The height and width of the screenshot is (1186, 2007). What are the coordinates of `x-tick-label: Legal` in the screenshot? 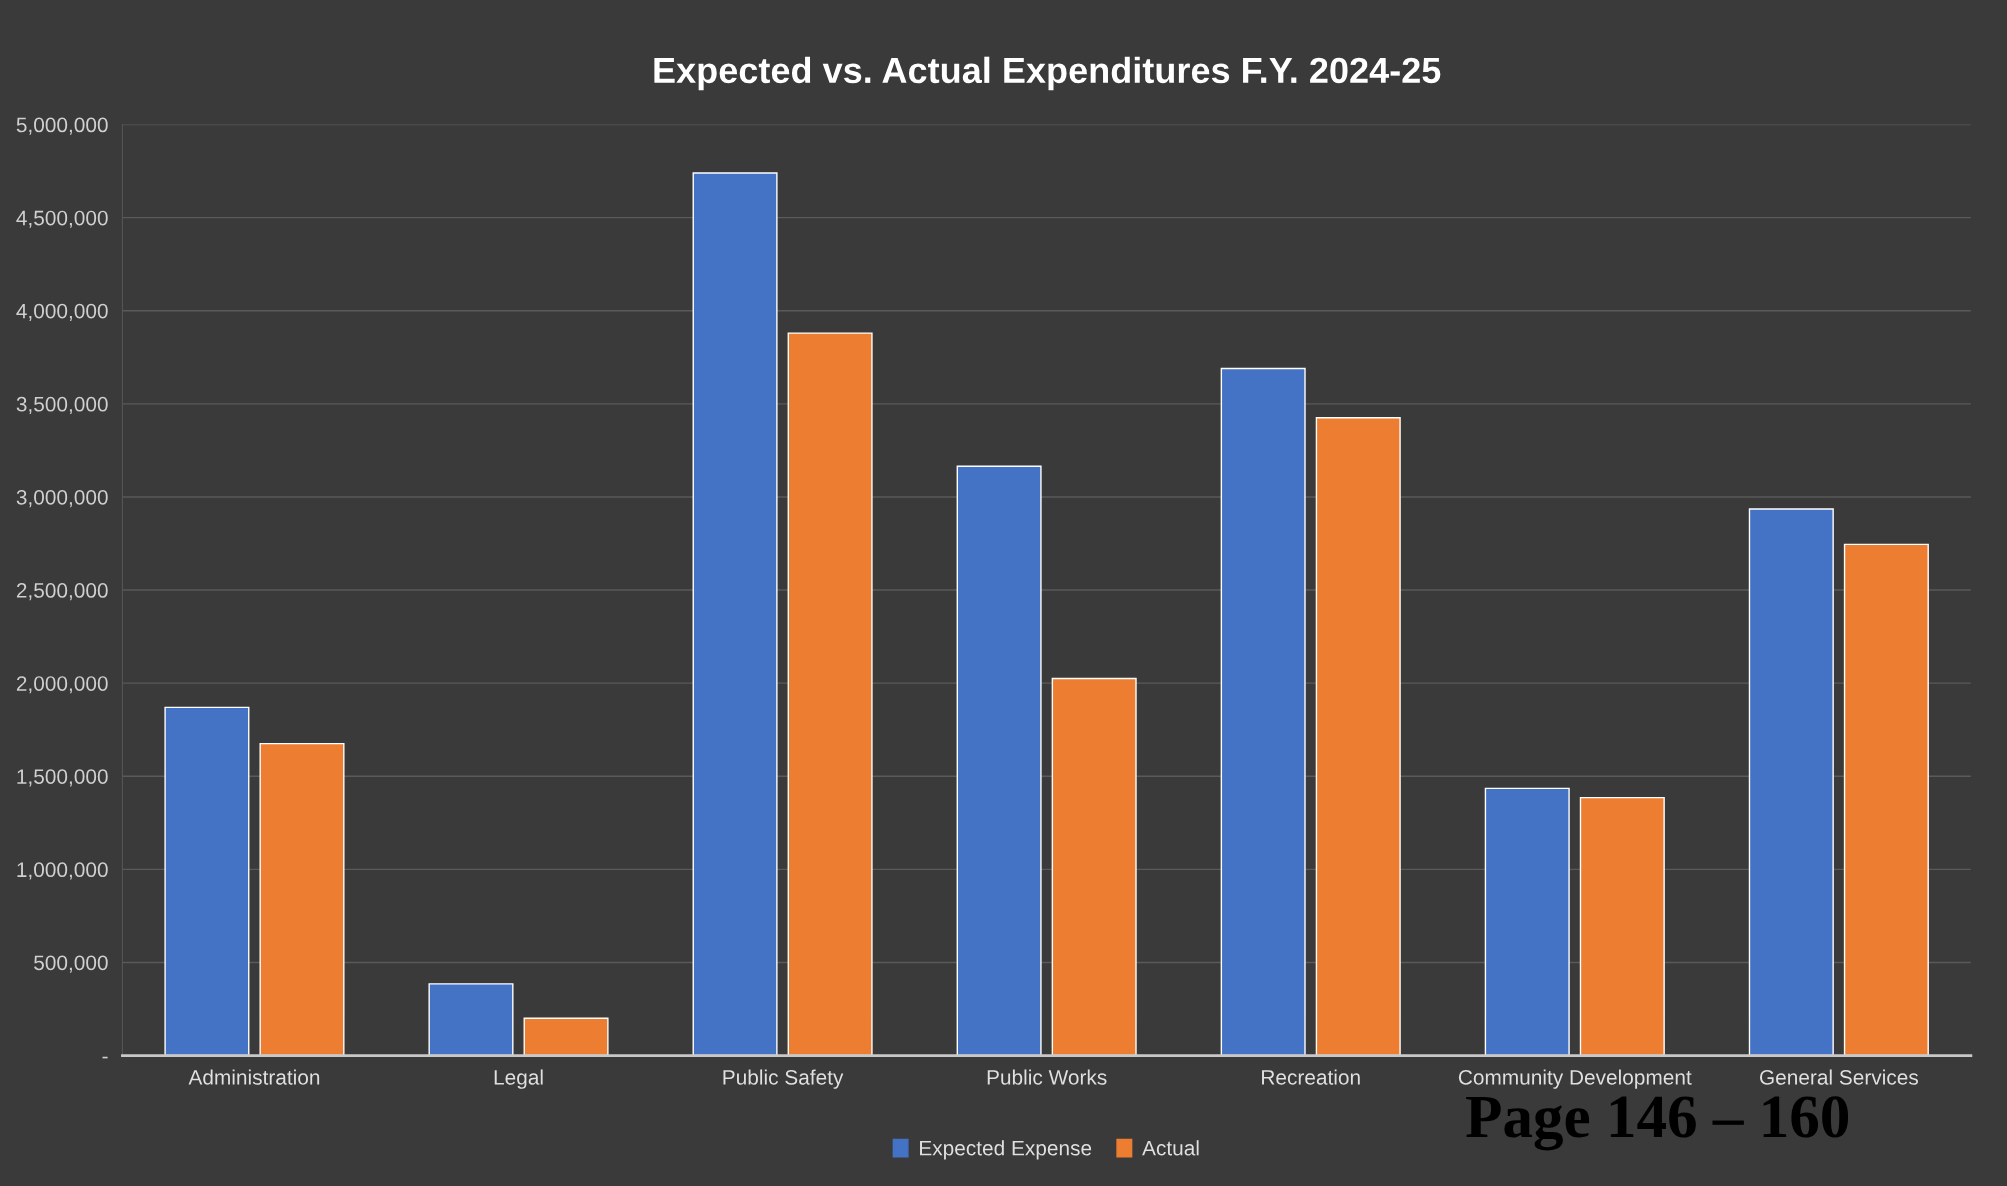 It's located at (518, 1079).